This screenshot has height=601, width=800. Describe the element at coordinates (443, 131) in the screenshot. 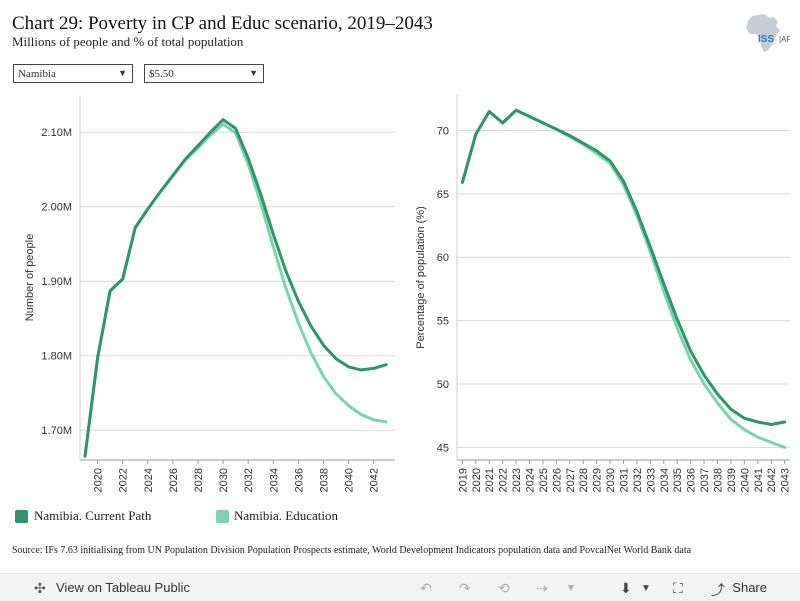

I see `y-tick-label: 70` at that location.